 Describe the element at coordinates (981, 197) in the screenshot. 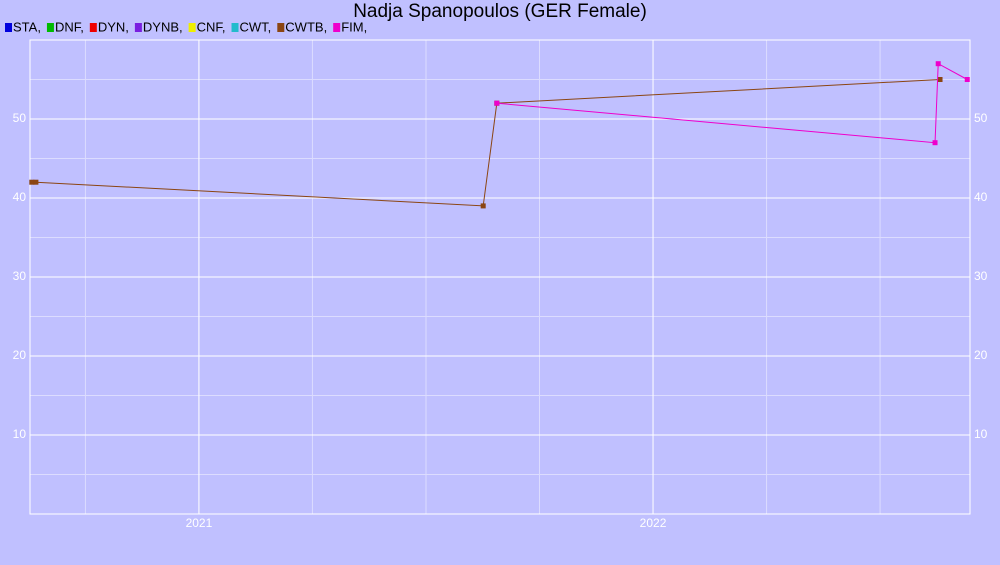

I see `y2-tick-label: 40` at that location.